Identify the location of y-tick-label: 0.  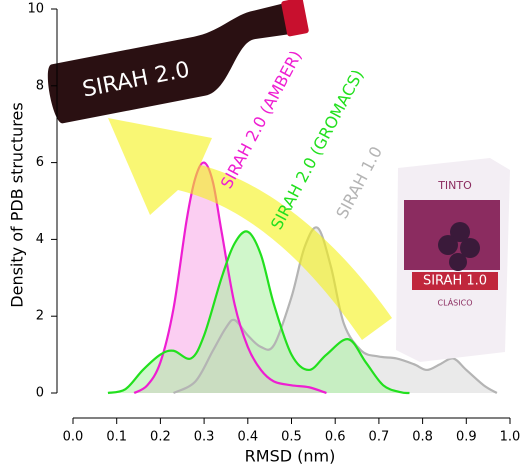
(40, 393).